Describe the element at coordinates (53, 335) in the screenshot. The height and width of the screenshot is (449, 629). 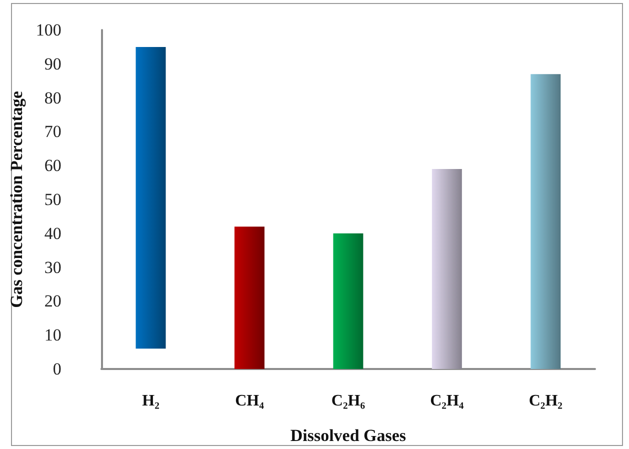
I see `y-tick-label: 10` at that location.